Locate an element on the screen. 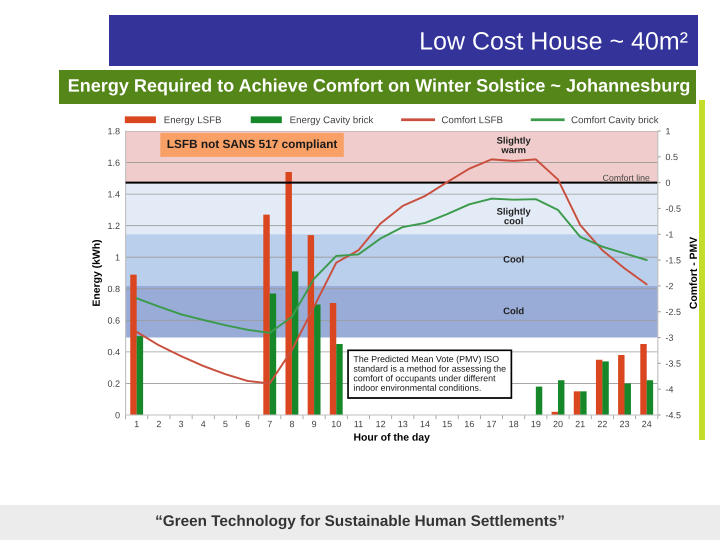  y-tick-label: 0.8 is located at coordinates (114, 289).